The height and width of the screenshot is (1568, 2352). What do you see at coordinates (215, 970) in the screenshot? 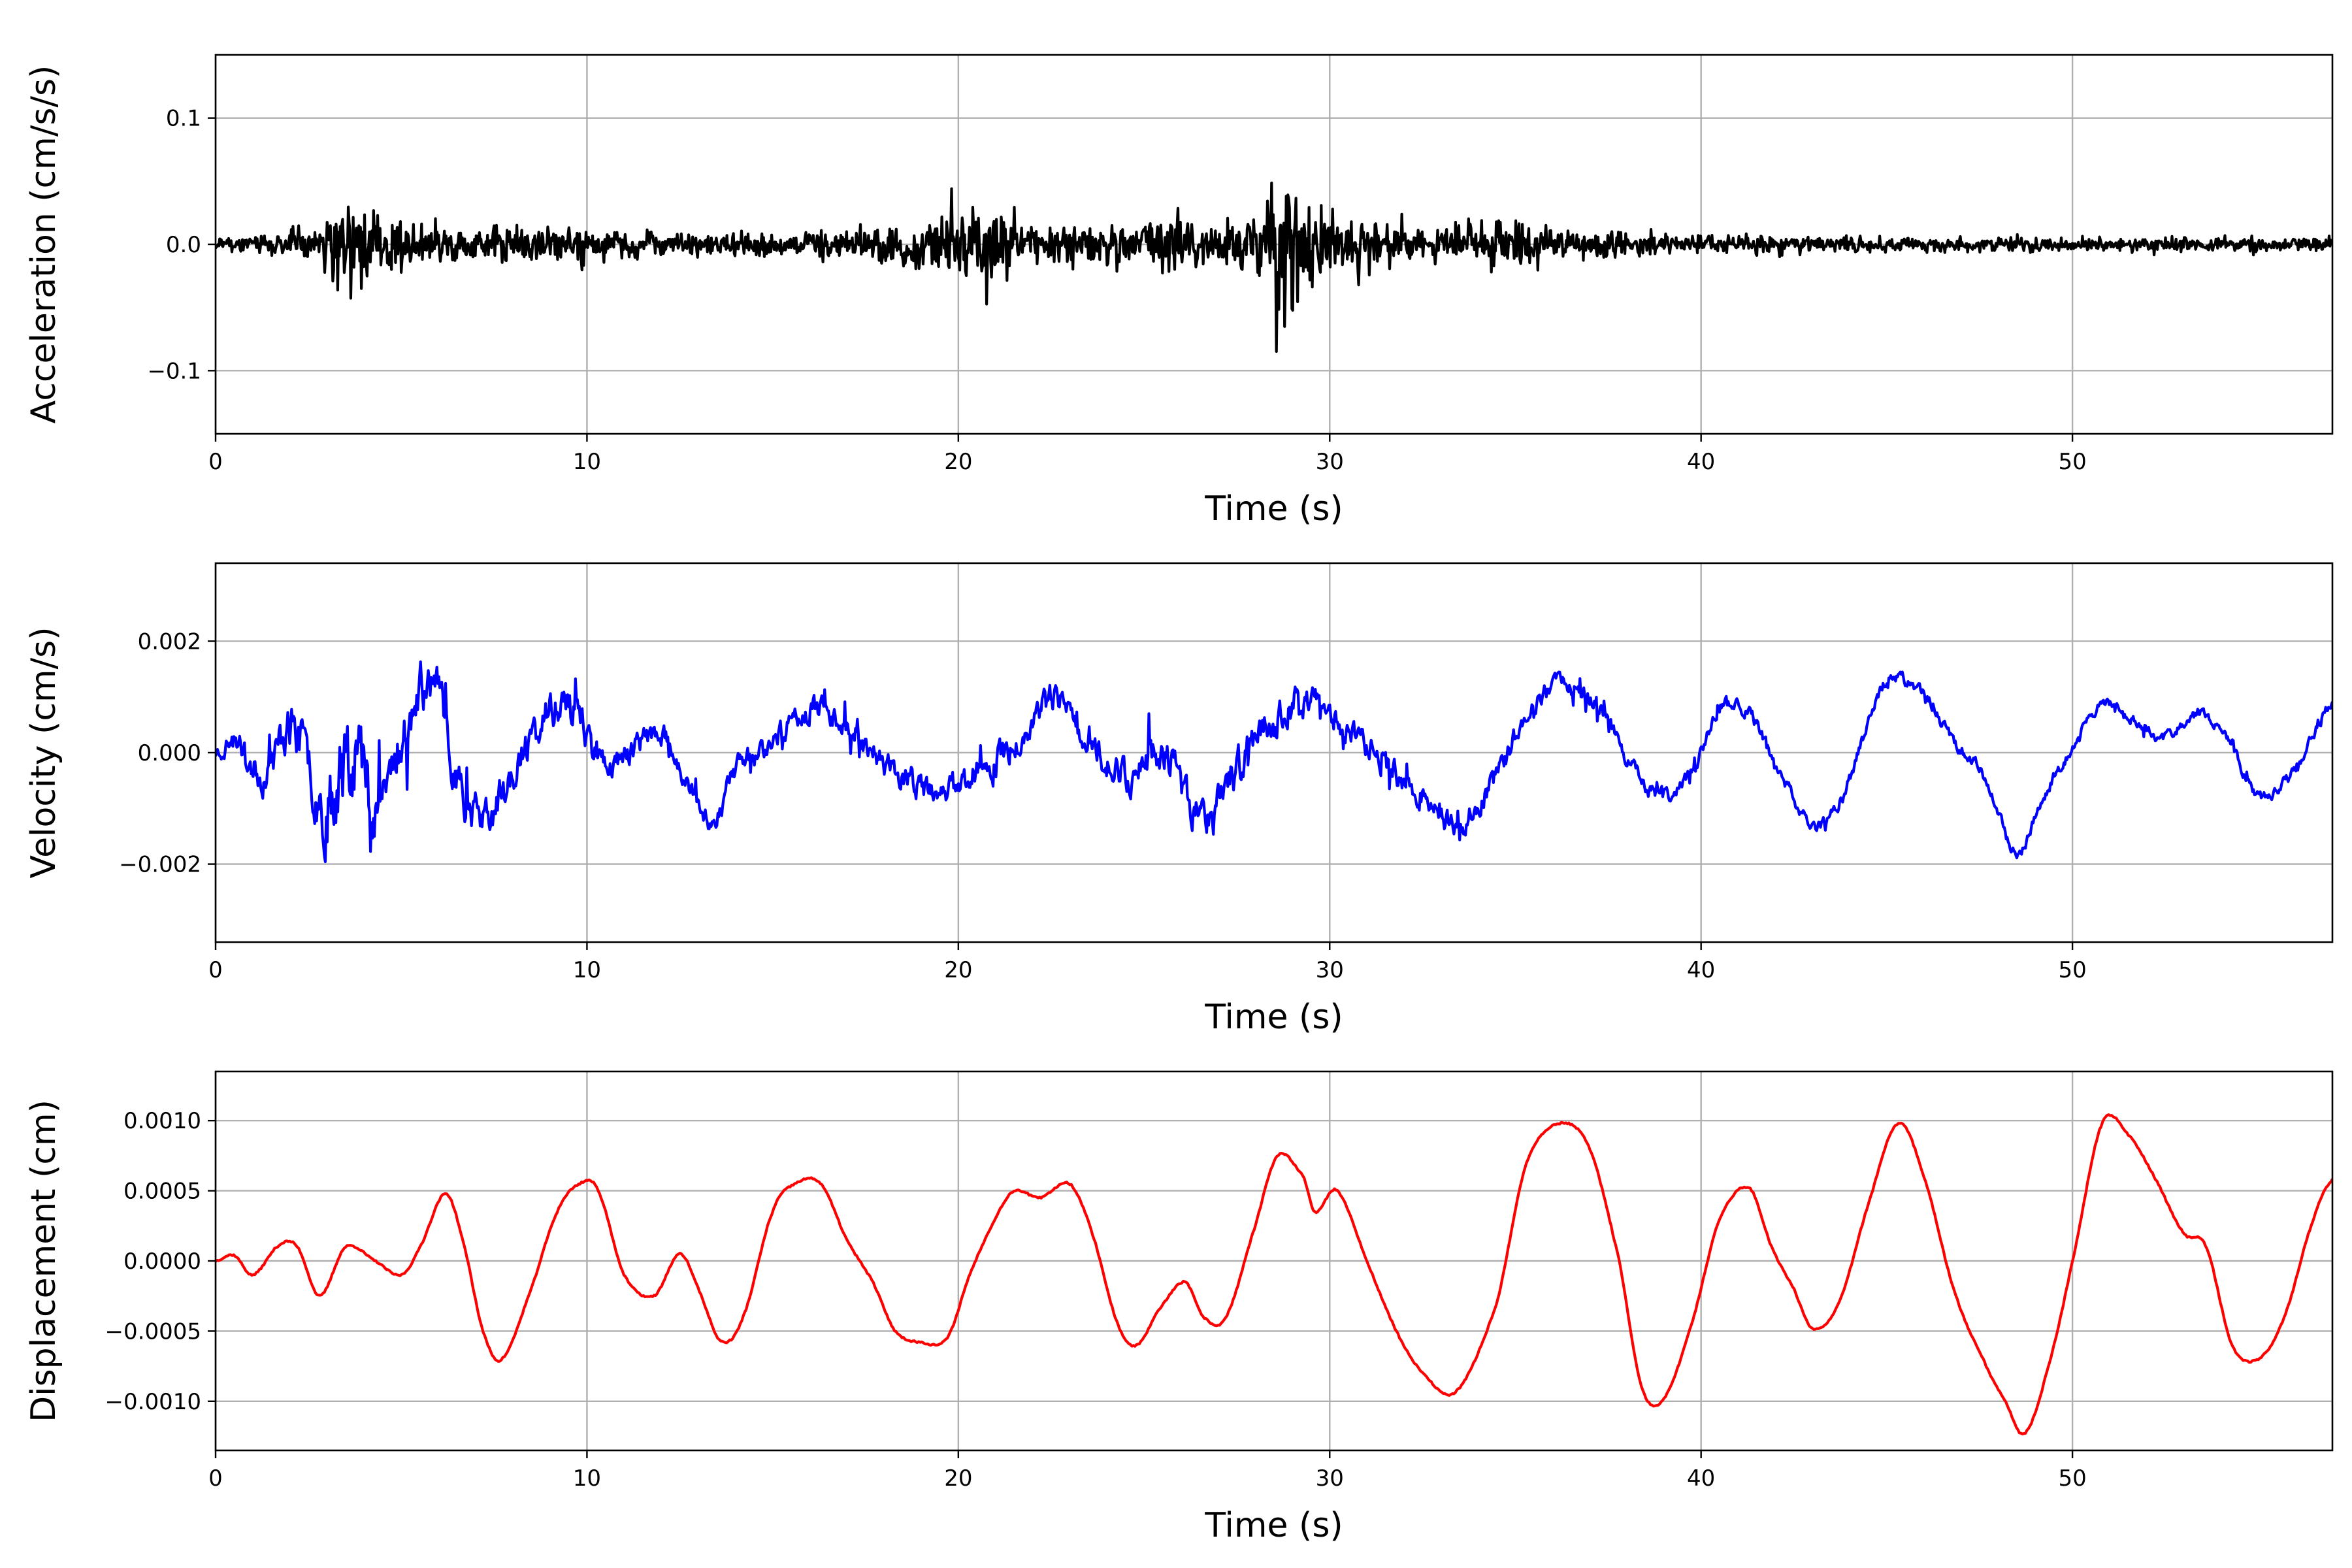
I see `velocity-xtick-label: 0` at bounding box center [215, 970].